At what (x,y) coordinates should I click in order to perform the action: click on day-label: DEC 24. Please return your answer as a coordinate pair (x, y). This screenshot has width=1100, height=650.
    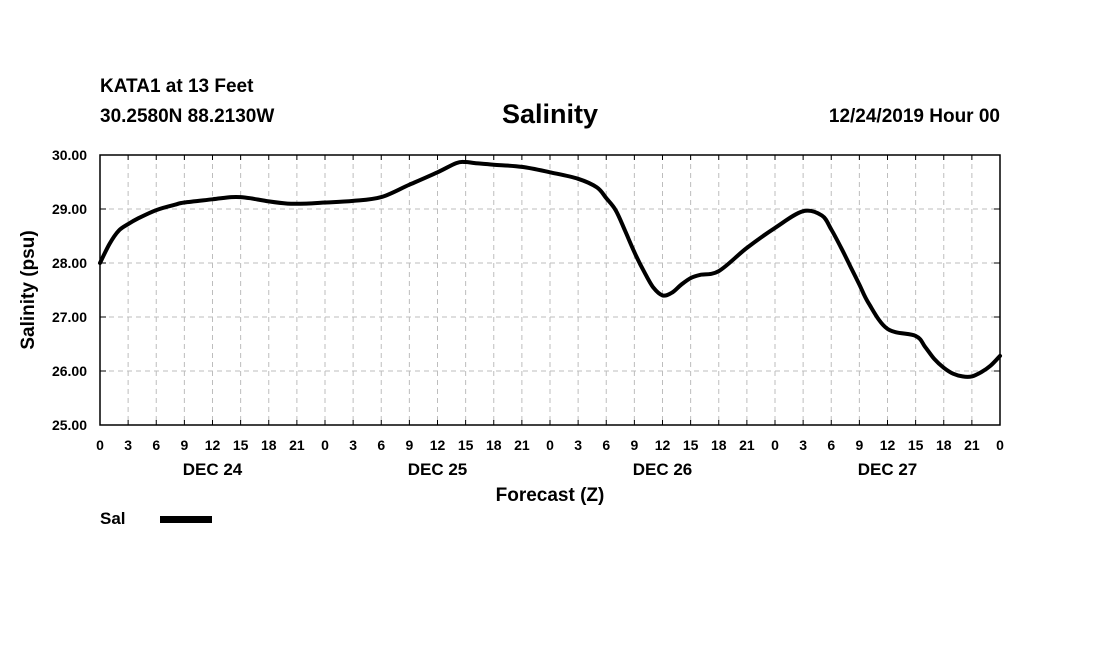
    Looking at the image, I should click on (213, 469).